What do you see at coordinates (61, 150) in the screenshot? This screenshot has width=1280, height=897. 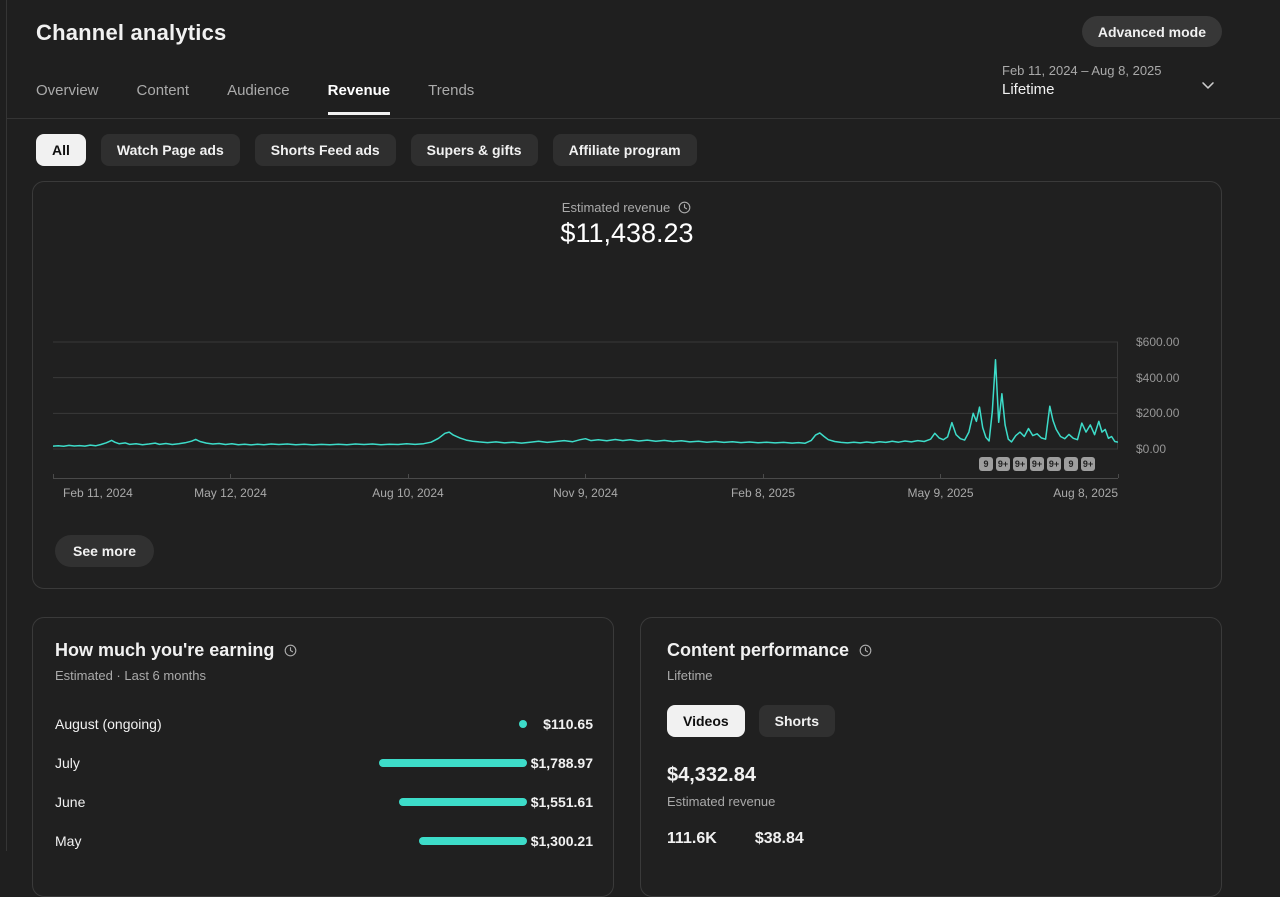 I see `filter-chip-all: All` at bounding box center [61, 150].